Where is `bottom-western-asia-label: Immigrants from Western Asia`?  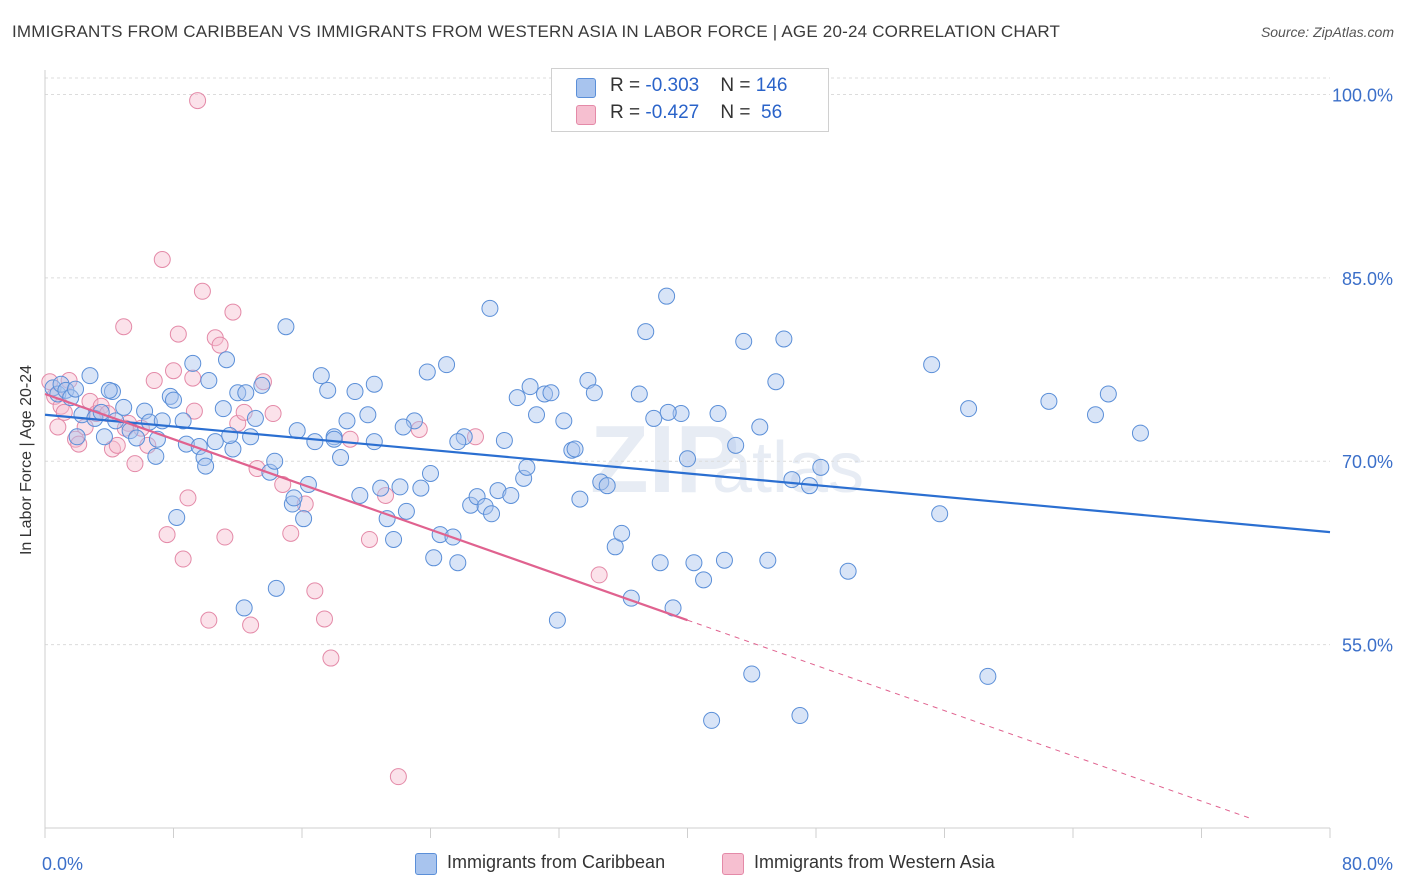
bottom-western-asia-label: Immigrants from Western Asia is located at coordinates (874, 862).